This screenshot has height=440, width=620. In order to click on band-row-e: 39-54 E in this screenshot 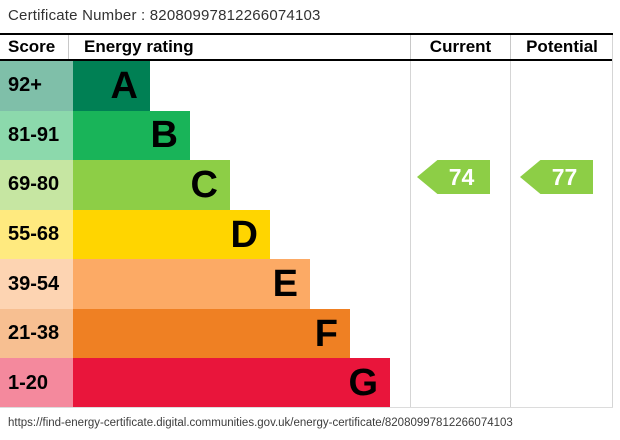, I will do `click(306, 284)`.